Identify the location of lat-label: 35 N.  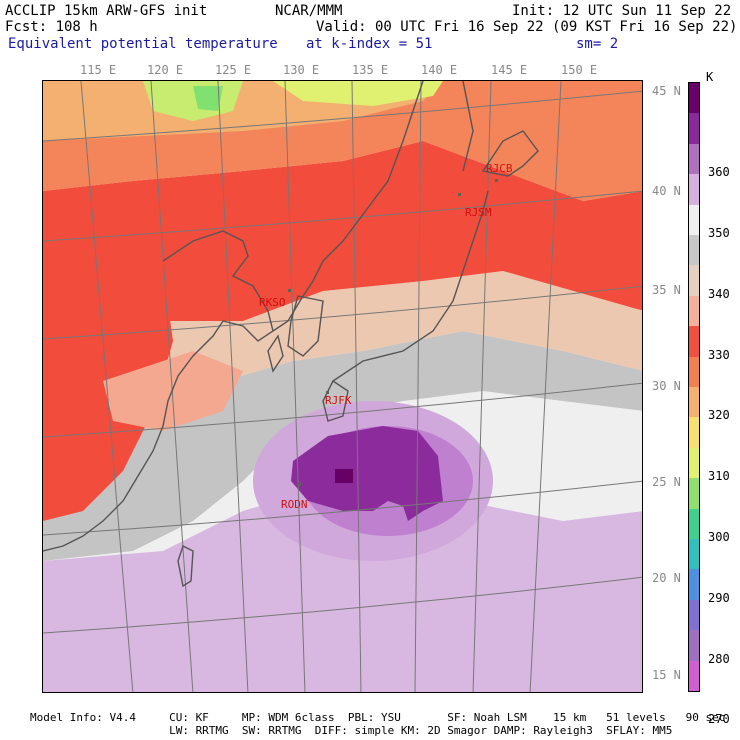
(666, 290).